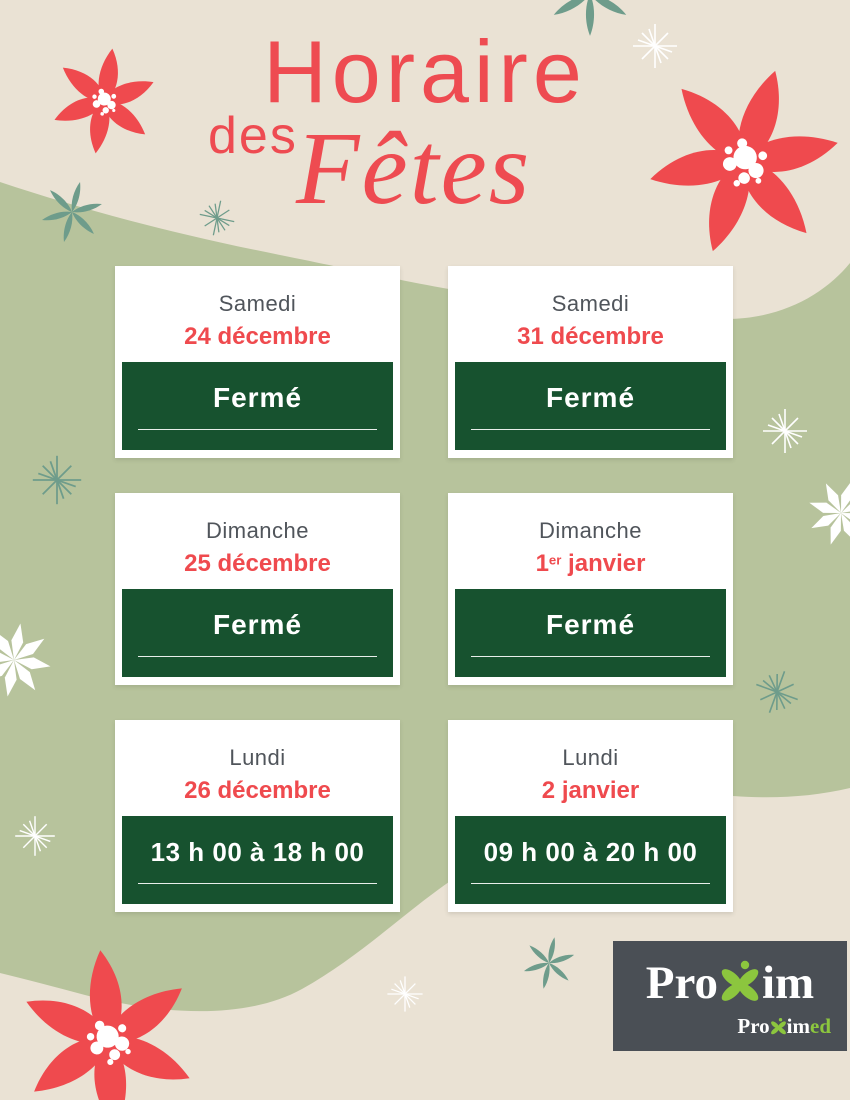 This screenshot has width=850, height=1100. What do you see at coordinates (549, 963) in the screenshot?
I see `star-flower-icon` at bounding box center [549, 963].